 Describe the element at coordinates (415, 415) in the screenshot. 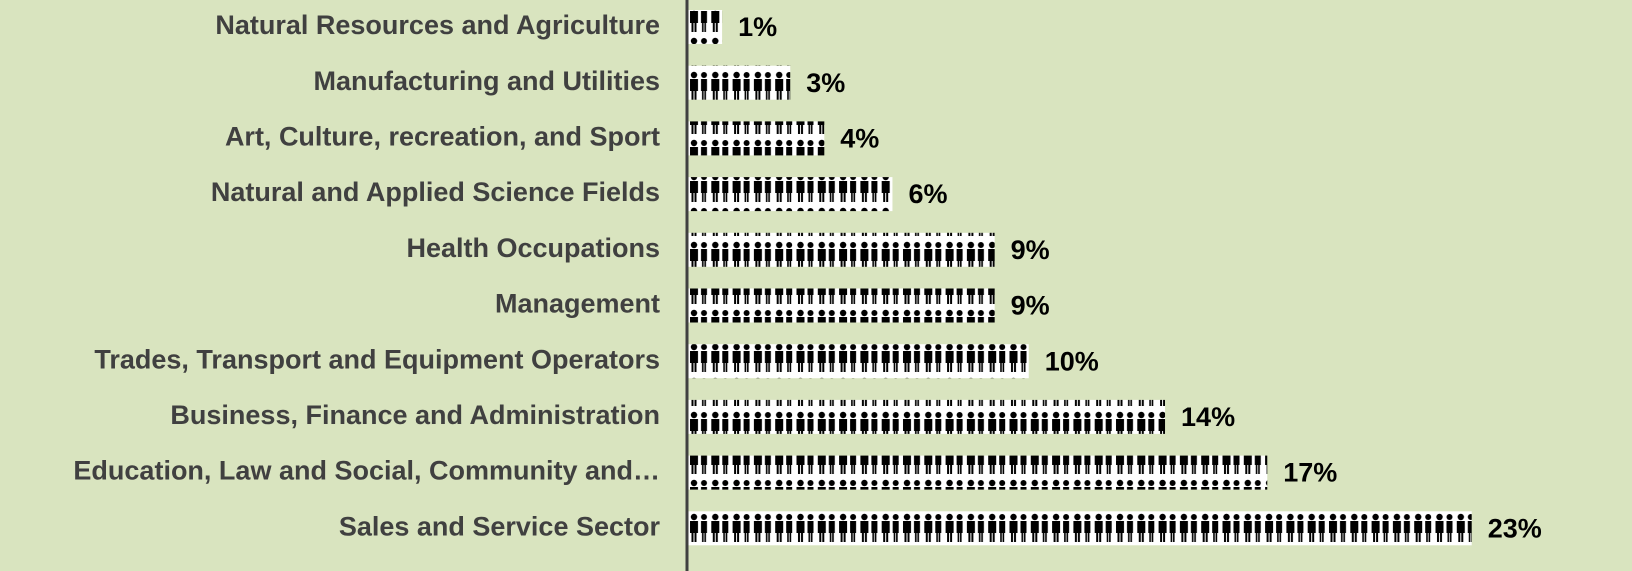

I see `category-label: Business, Finance and Administration` at that location.